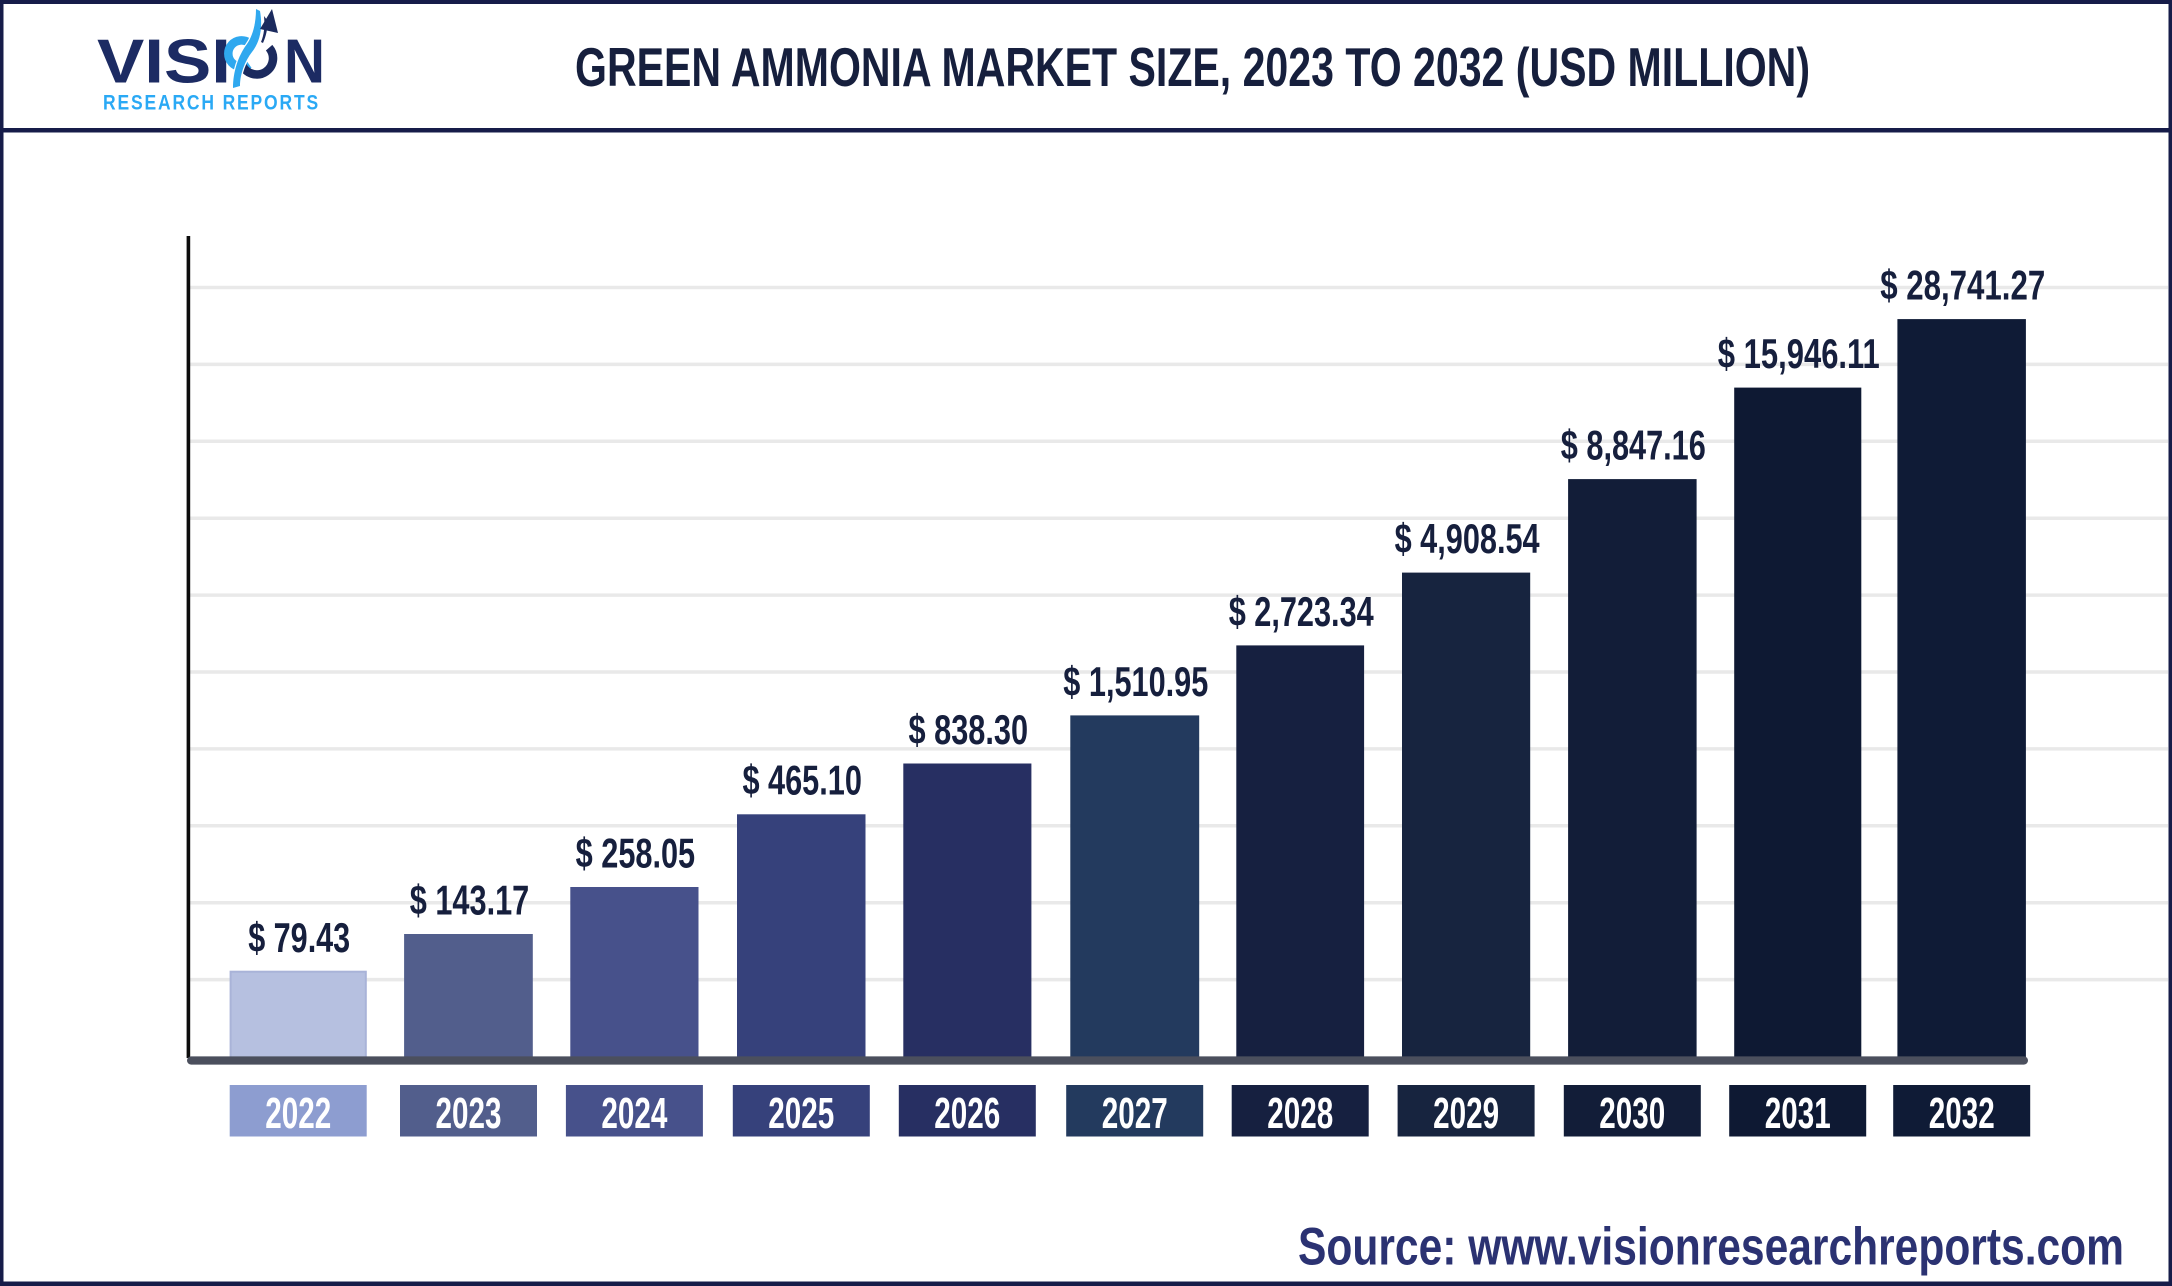 This screenshot has width=2172, height=1286. I want to click on svg-text: N, so click(304, 62).